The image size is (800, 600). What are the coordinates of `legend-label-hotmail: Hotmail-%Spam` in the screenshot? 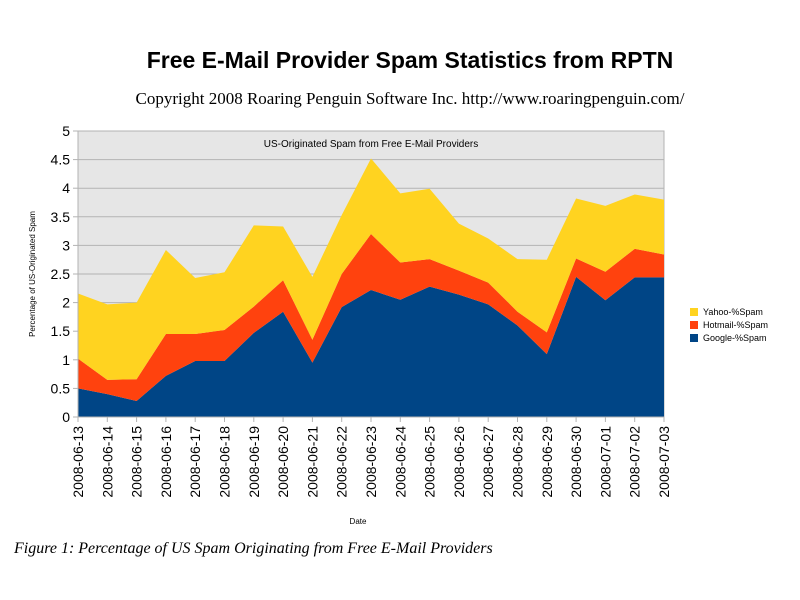 It's located at (736, 324).